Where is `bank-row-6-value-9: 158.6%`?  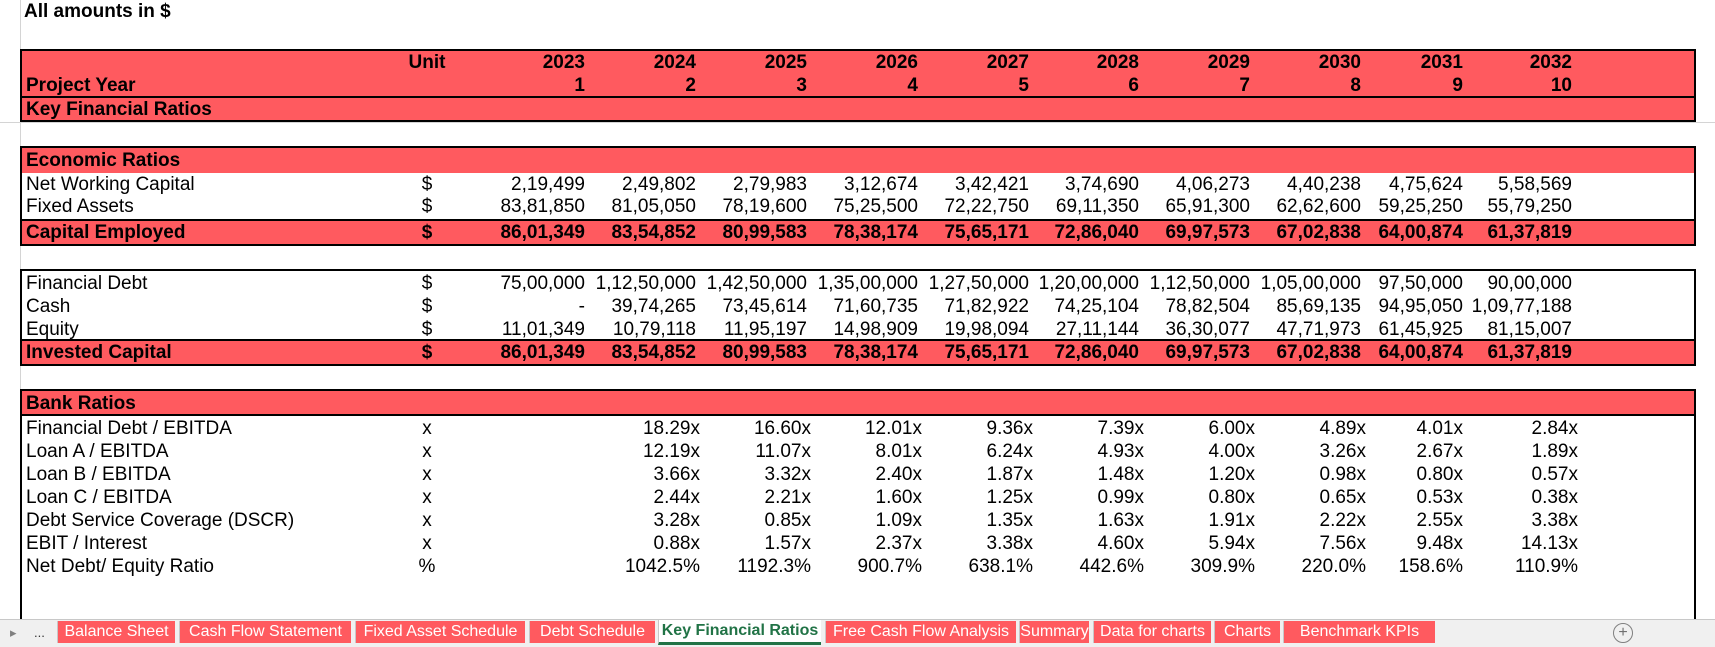 bank-row-6-value-9: 158.6% is located at coordinates (1430, 566).